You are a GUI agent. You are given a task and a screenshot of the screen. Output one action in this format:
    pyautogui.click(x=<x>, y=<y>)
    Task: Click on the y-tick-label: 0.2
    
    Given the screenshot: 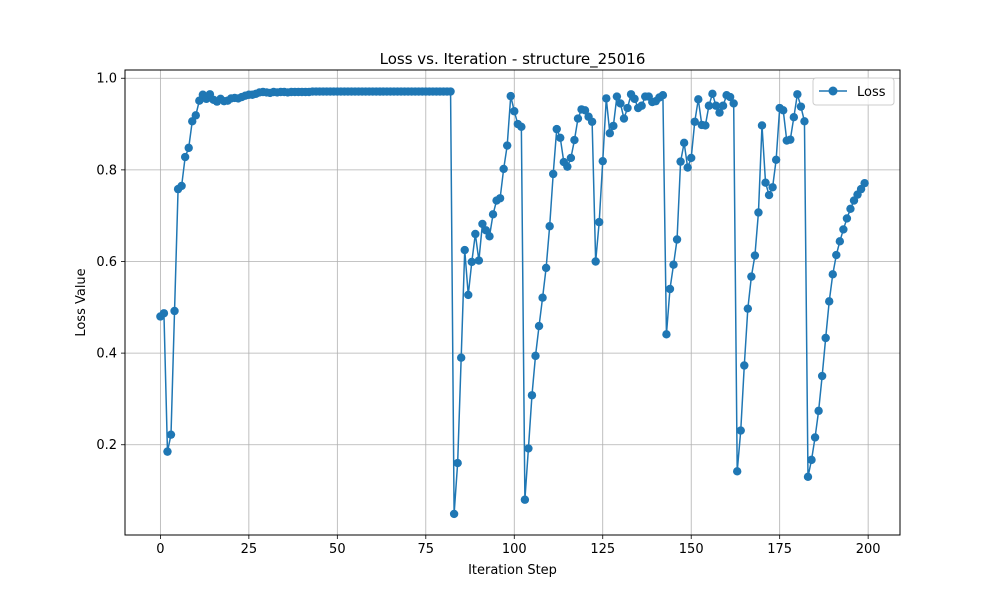 What is the action you would take?
    pyautogui.click(x=106, y=445)
    